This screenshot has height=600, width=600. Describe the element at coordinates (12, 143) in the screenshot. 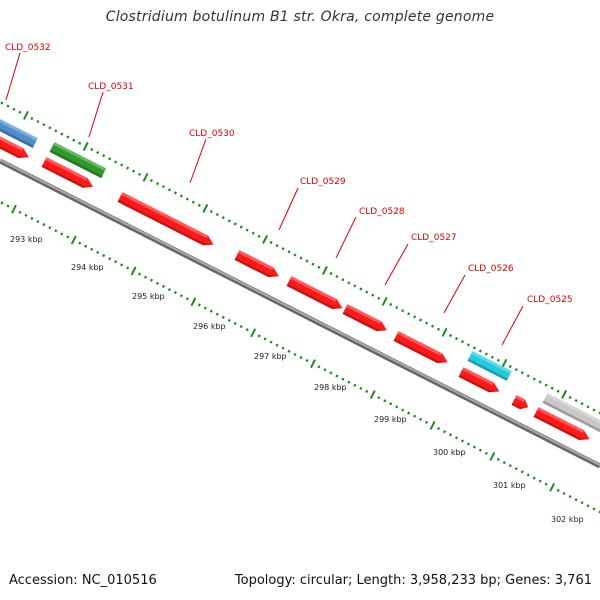

I see `feature-cds-0533-shine` at that location.